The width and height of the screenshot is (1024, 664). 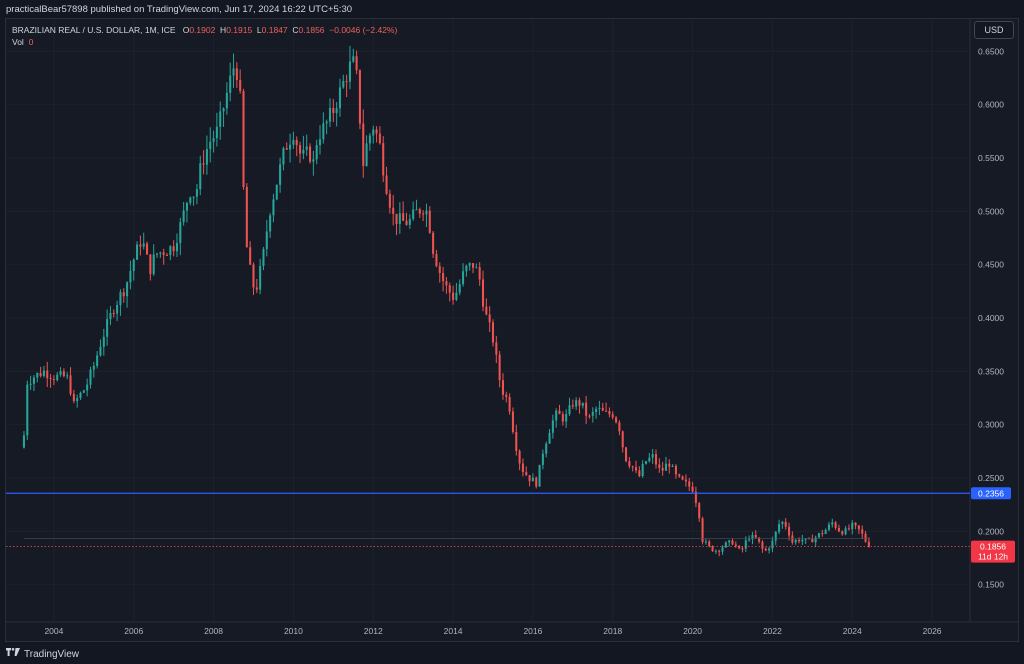 What do you see at coordinates (612, 631) in the screenshot?
I see `x-tick-label: 2018` at bounding box center [612, 631].